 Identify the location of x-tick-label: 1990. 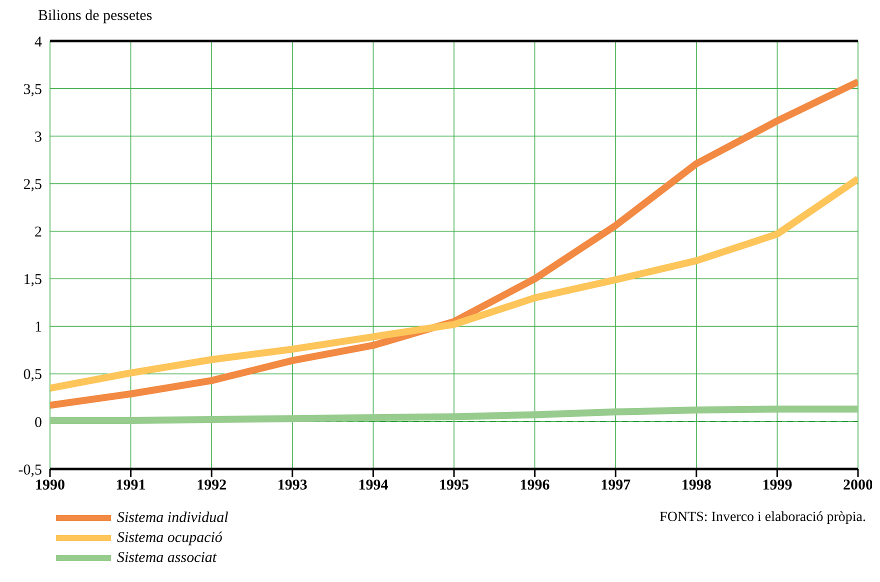
(50, 486).